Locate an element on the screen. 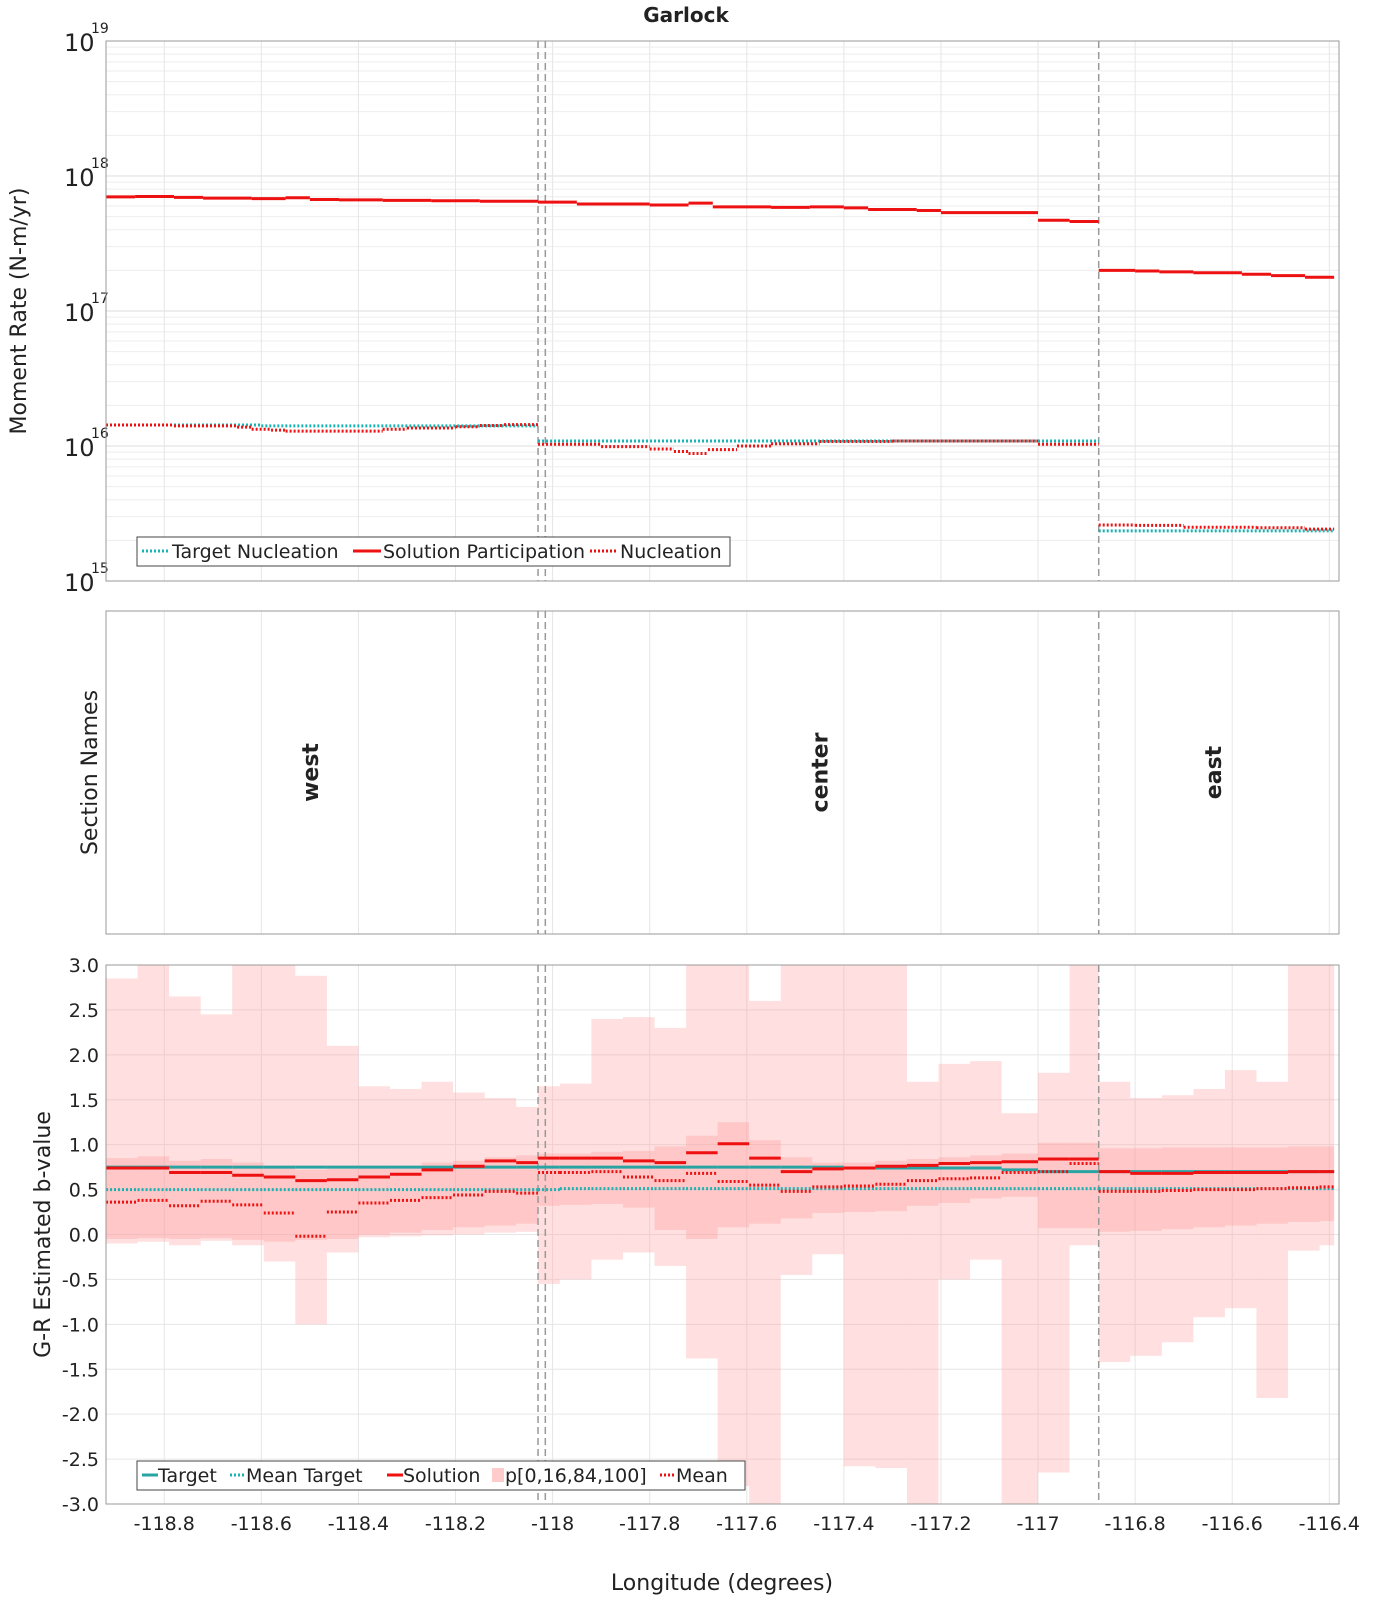 The width and height of the screenshot is (1400, 1600). x-tick-label: -117.2 is located at coordinates (940, 1524).